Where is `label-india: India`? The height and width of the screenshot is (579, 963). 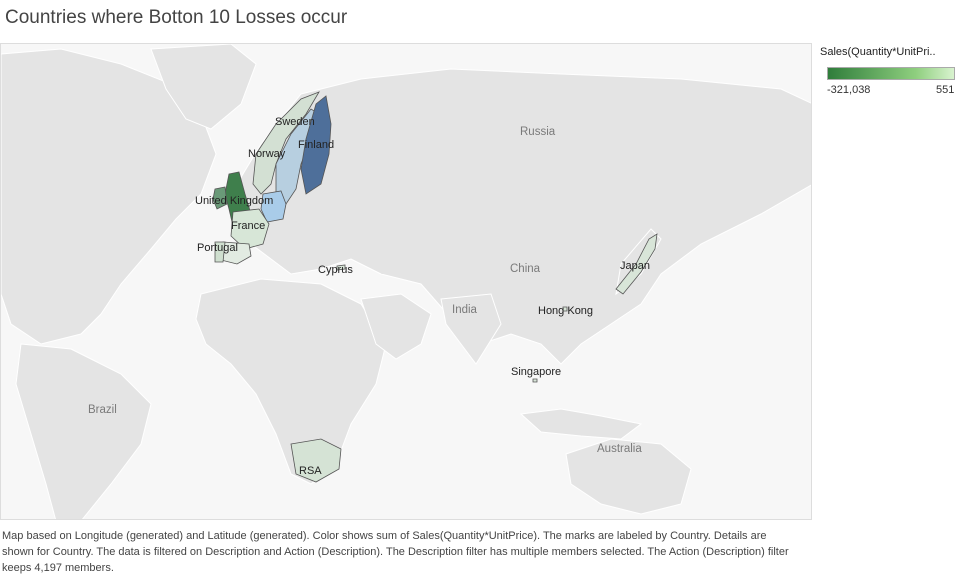 label-india: India is located at coordinates (465, 310).